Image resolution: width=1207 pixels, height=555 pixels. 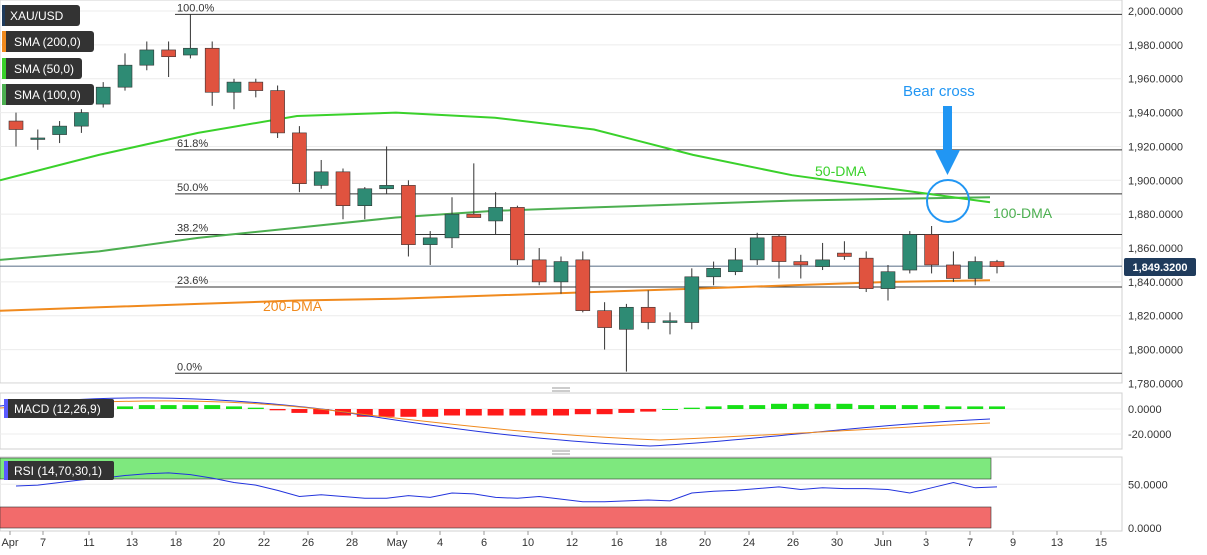 What do you see at coordinates (1160, 267) in the screenshot?
I see `last-price-tag: 1,849.3200` at bounding box center [1160, 267].